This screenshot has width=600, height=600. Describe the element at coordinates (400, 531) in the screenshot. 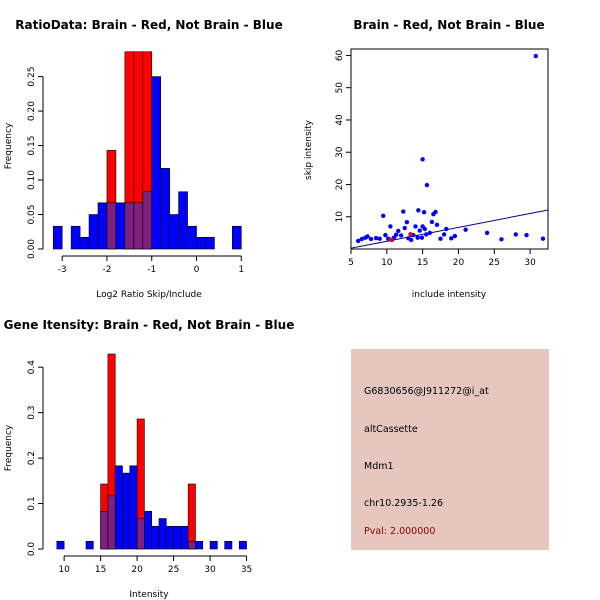

I see `pval-text: Pval: 2.000000` at that location.